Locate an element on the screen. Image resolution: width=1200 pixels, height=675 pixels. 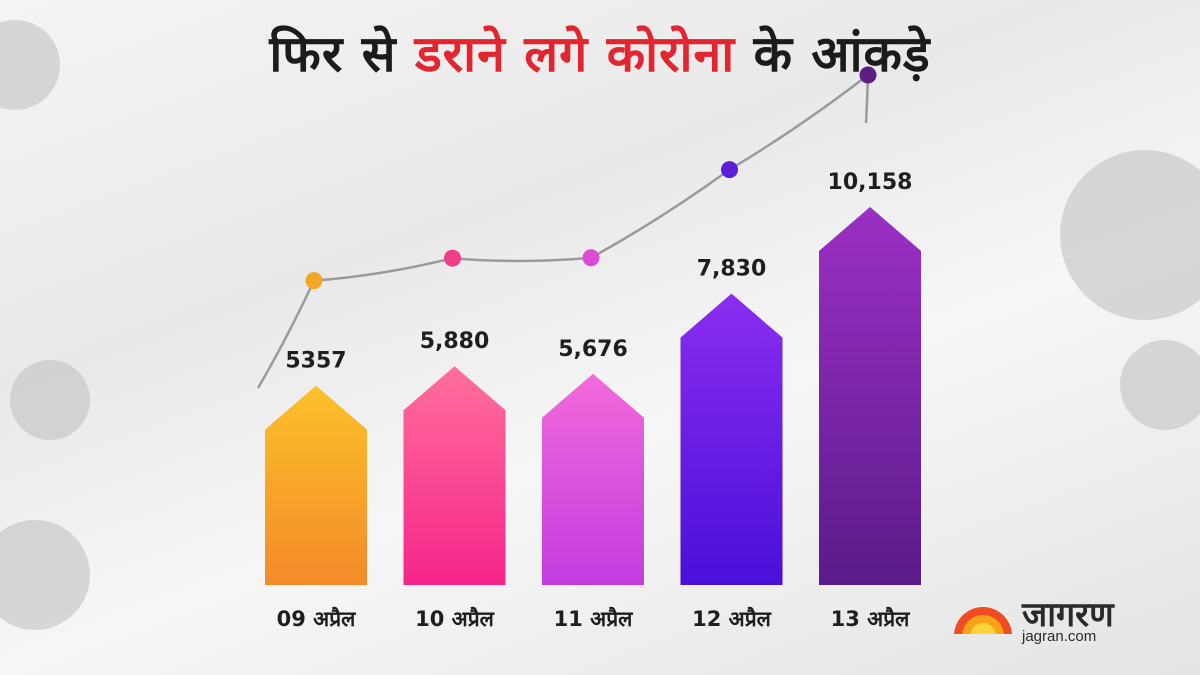
chart-title: फिर से डराने लगे कोरोना के आंकड़े is located at coordinates (600, 52).